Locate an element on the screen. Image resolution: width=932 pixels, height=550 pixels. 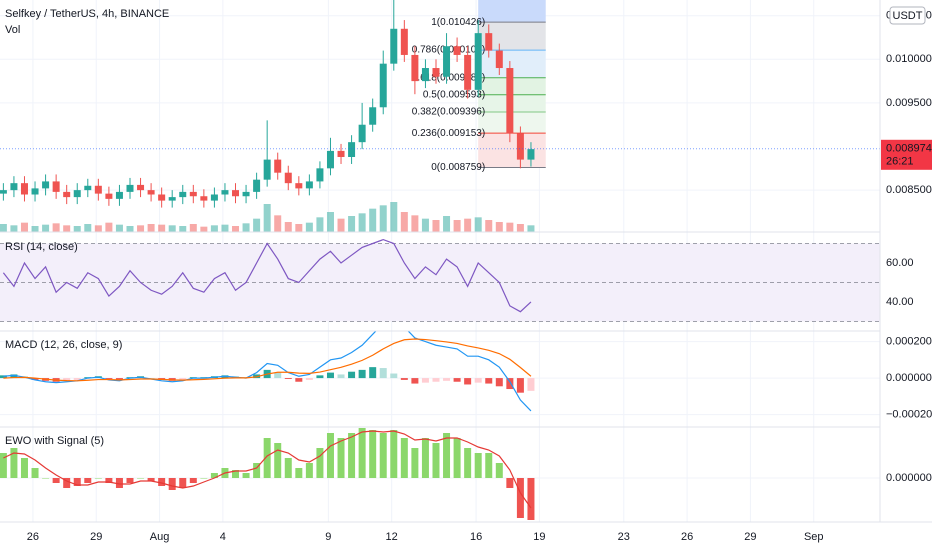
y-tick-label: 40.00 is located at coordinates (900, 302).